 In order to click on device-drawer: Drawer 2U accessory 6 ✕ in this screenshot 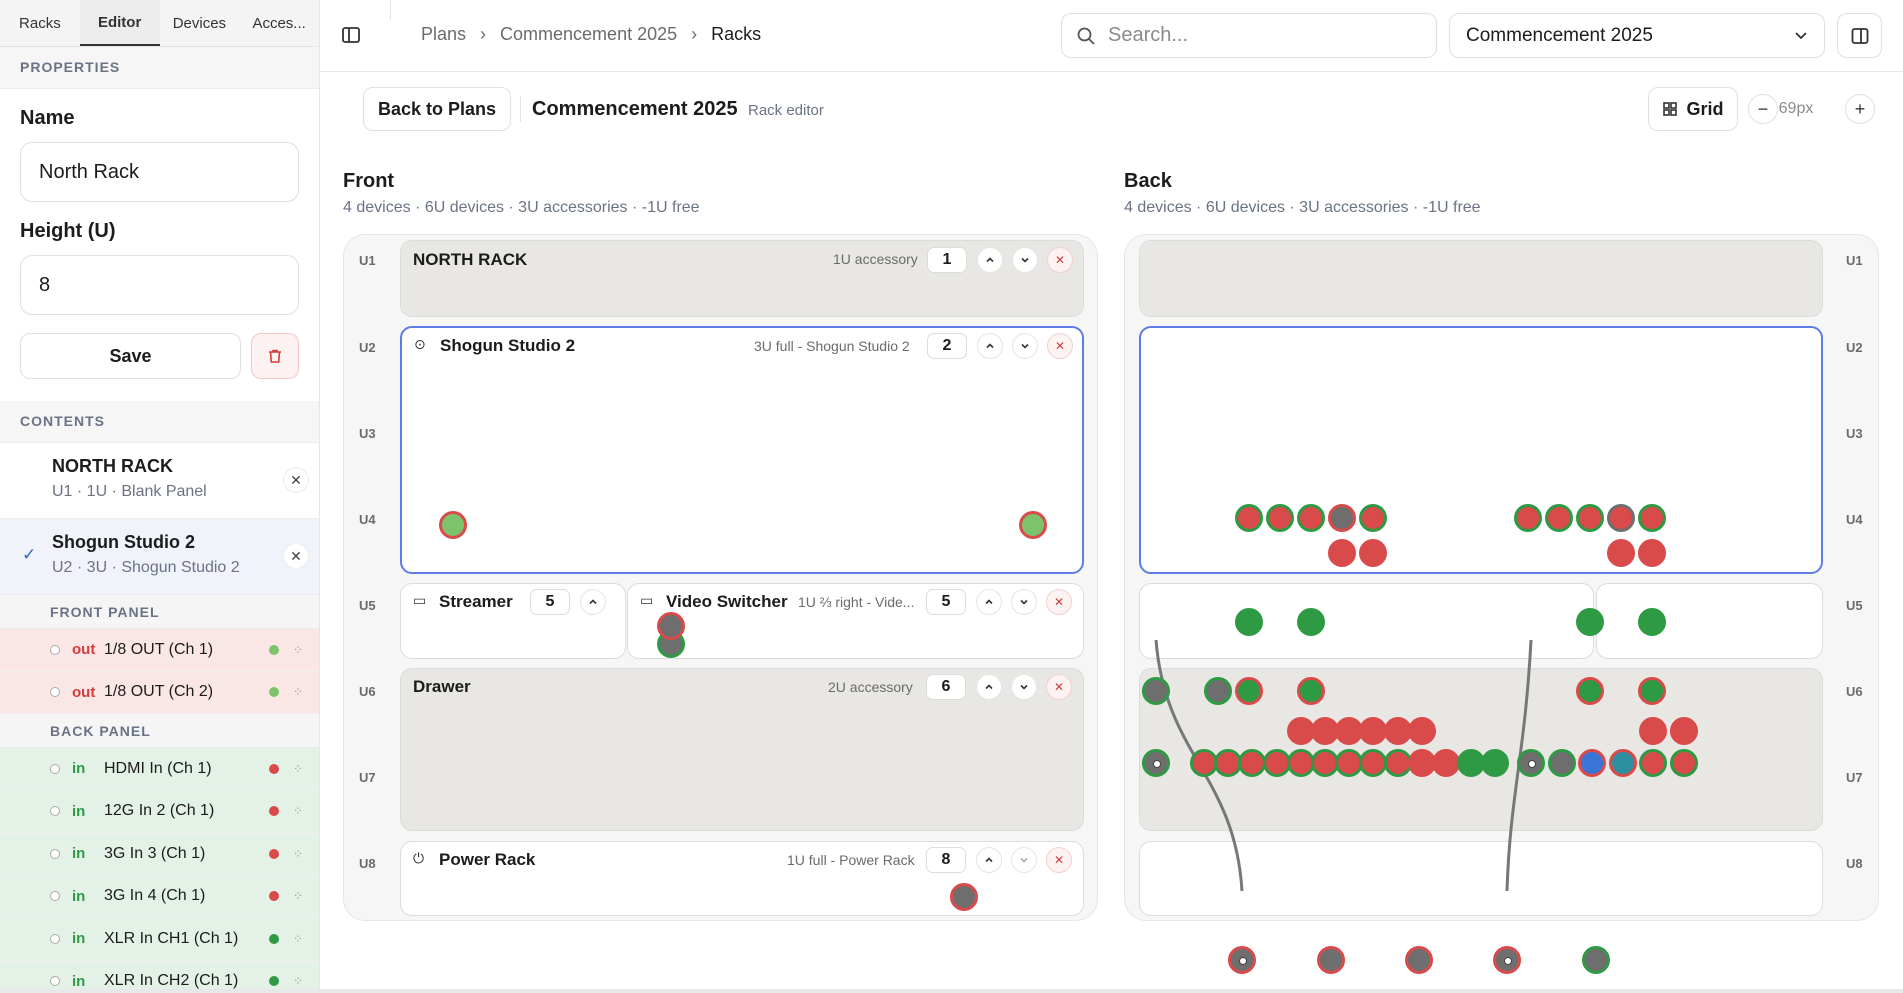, I will do `click(742, 749)`.